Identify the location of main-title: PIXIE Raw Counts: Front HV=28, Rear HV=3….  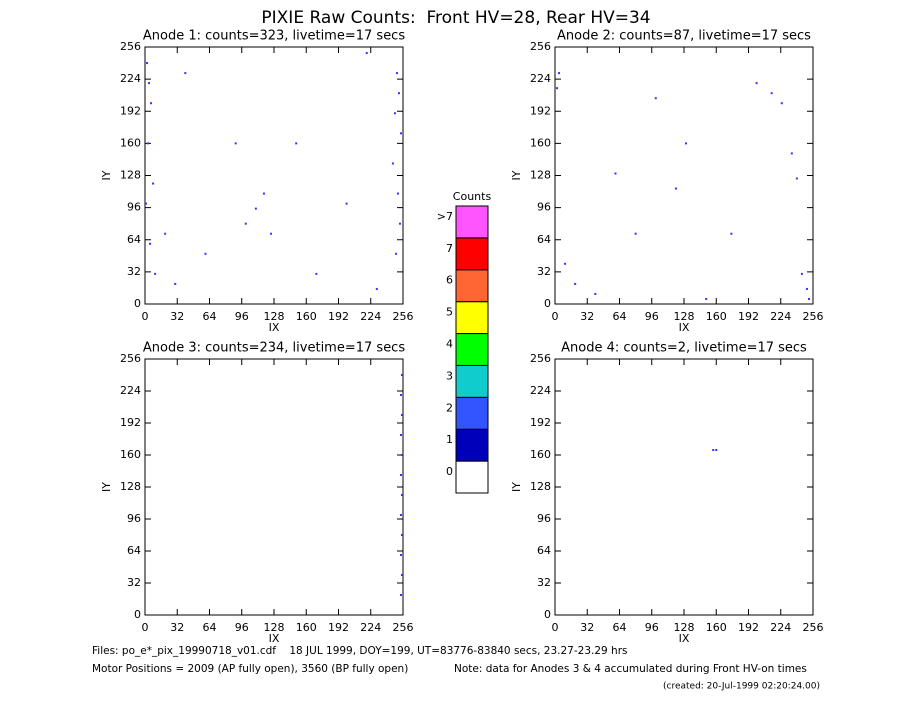
(455, 18).